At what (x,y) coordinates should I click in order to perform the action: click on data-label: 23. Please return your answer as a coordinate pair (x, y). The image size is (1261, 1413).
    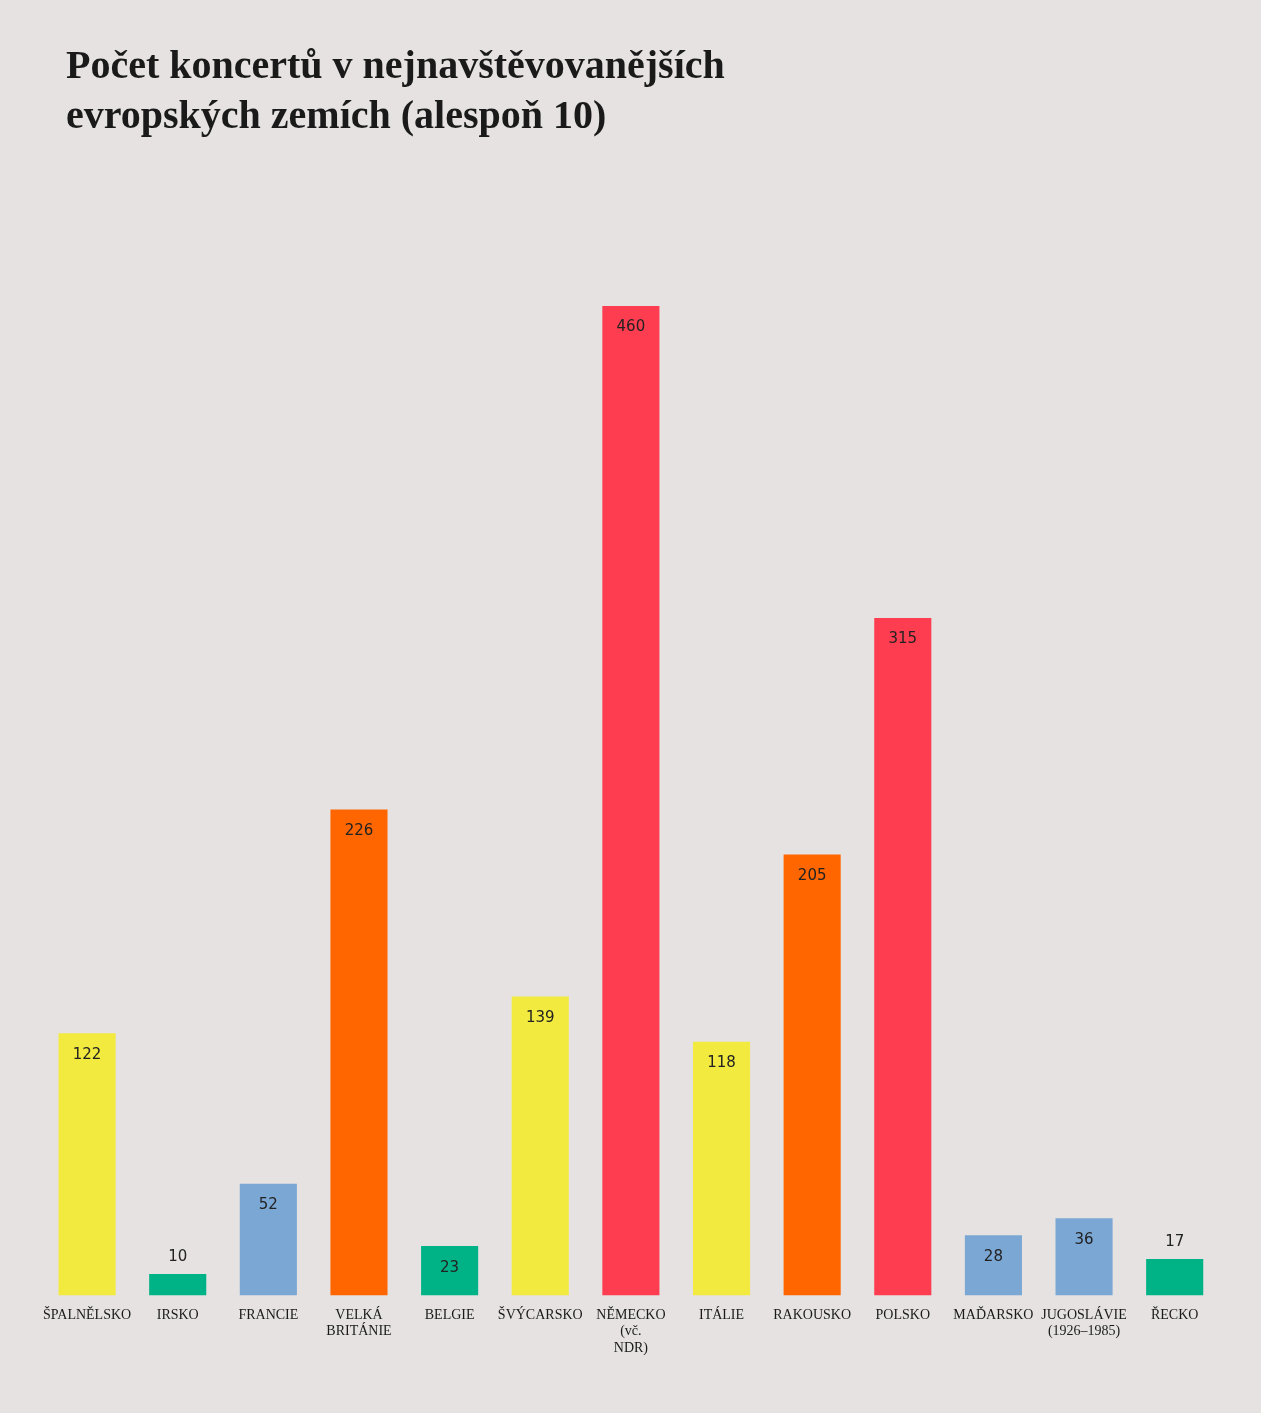
    Looking at the image, I should click on (450, 1266).